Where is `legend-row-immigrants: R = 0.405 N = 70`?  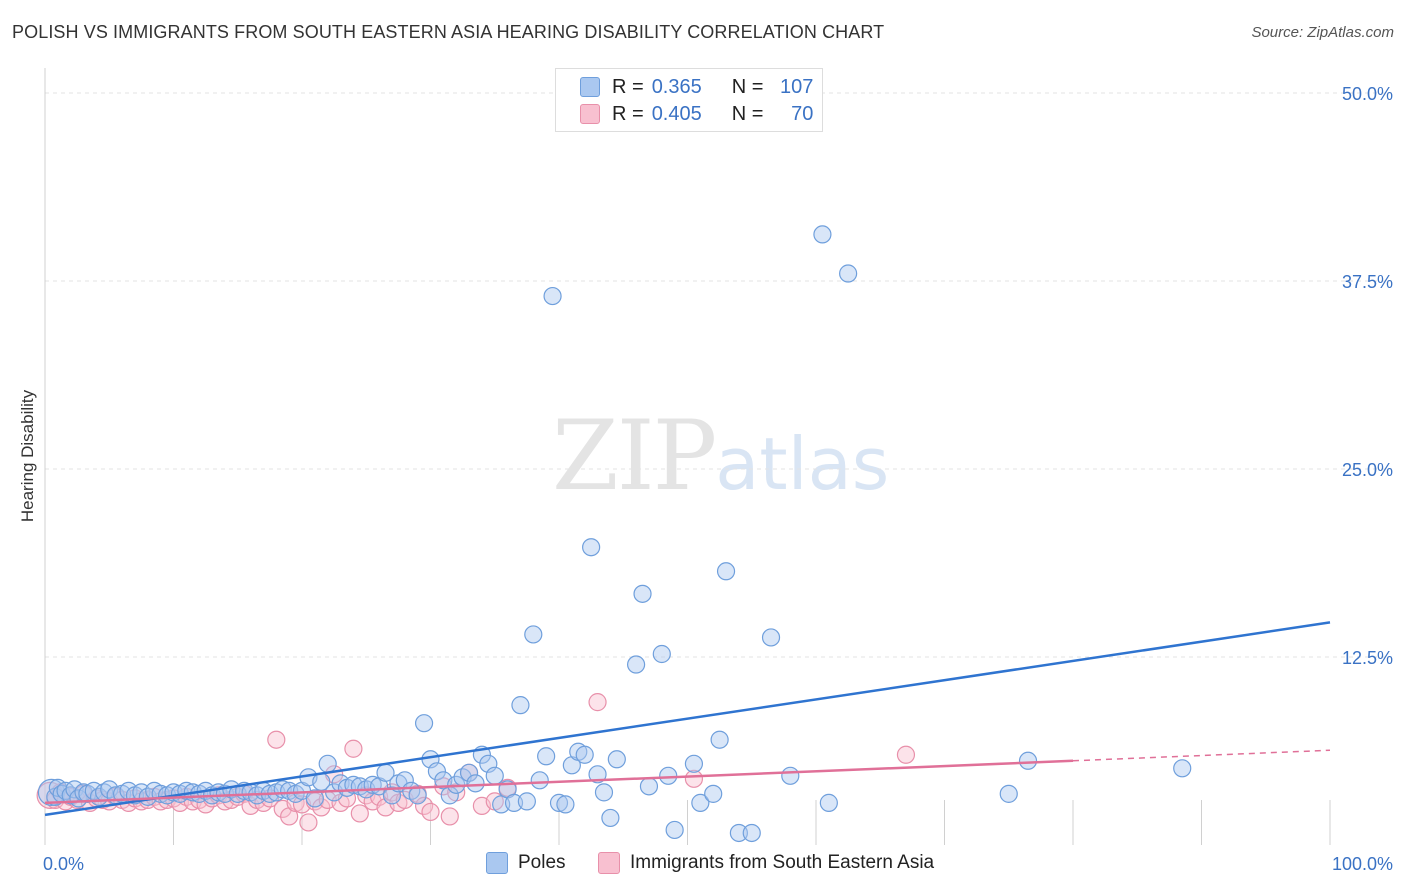 legend-row-immigrants: R = 0.405 N = 70 is located at coordinates (684, 114).